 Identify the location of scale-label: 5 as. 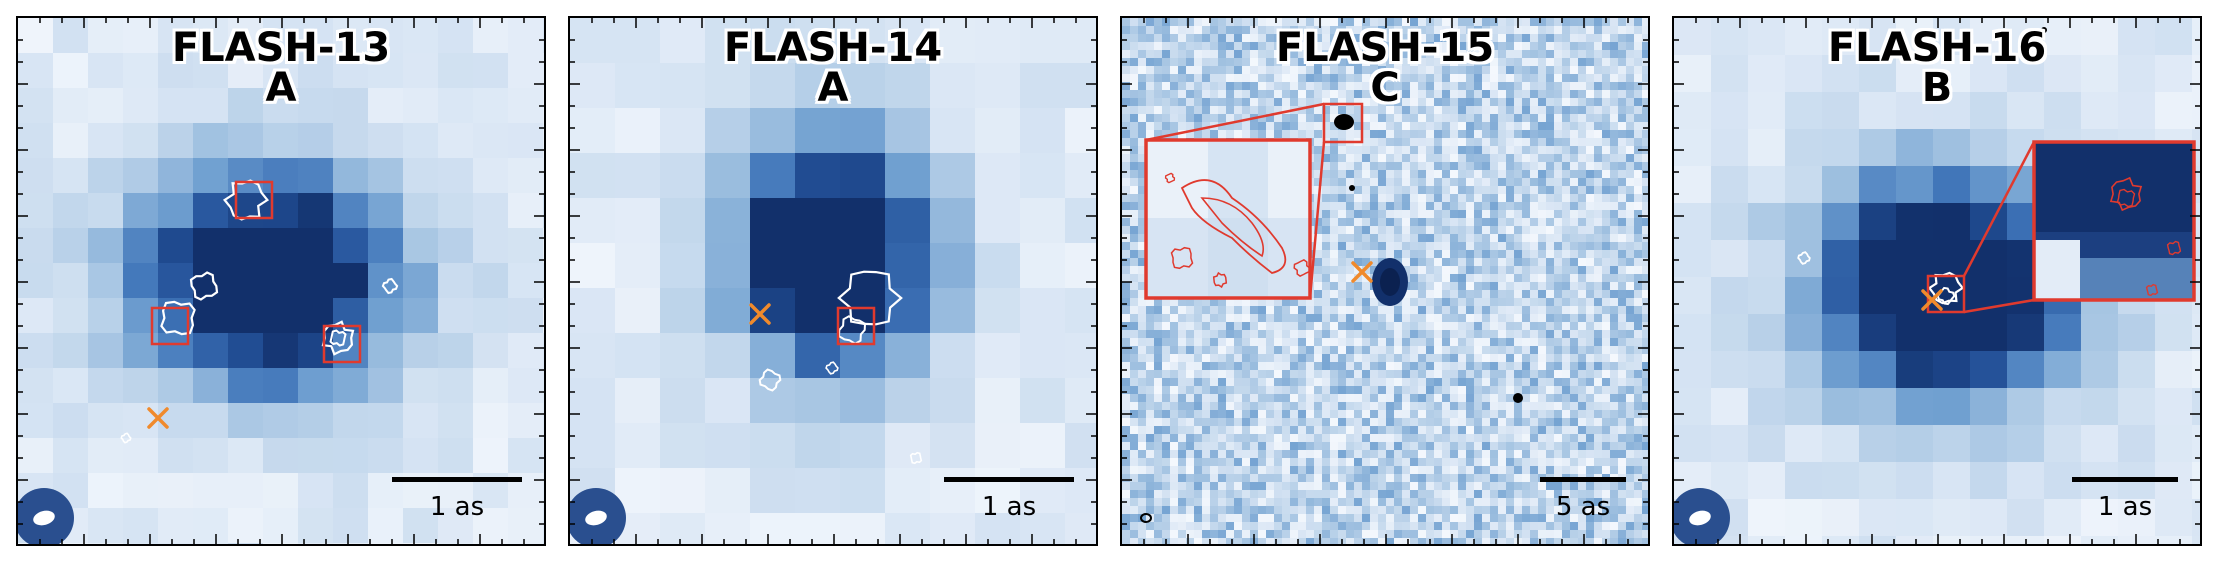
(1583, 507).